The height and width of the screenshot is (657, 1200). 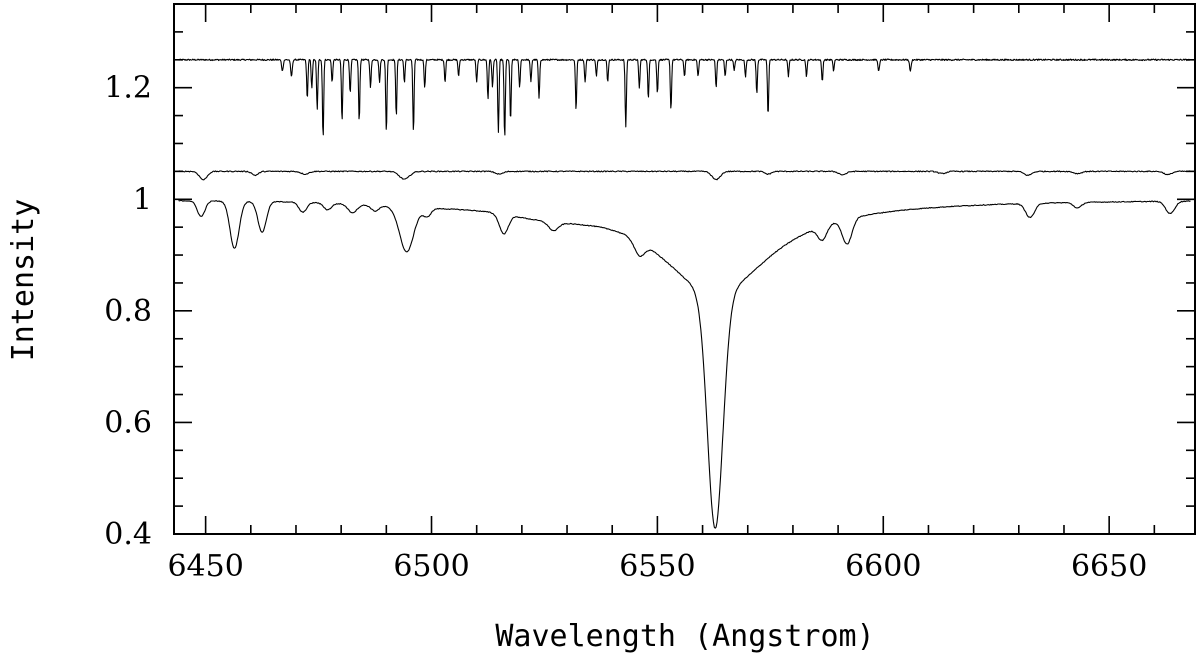 What do you see at coordinates (883, 566) in the screenshot?
I see `x-tick-label: 6600` at bounding box center [883, 566].